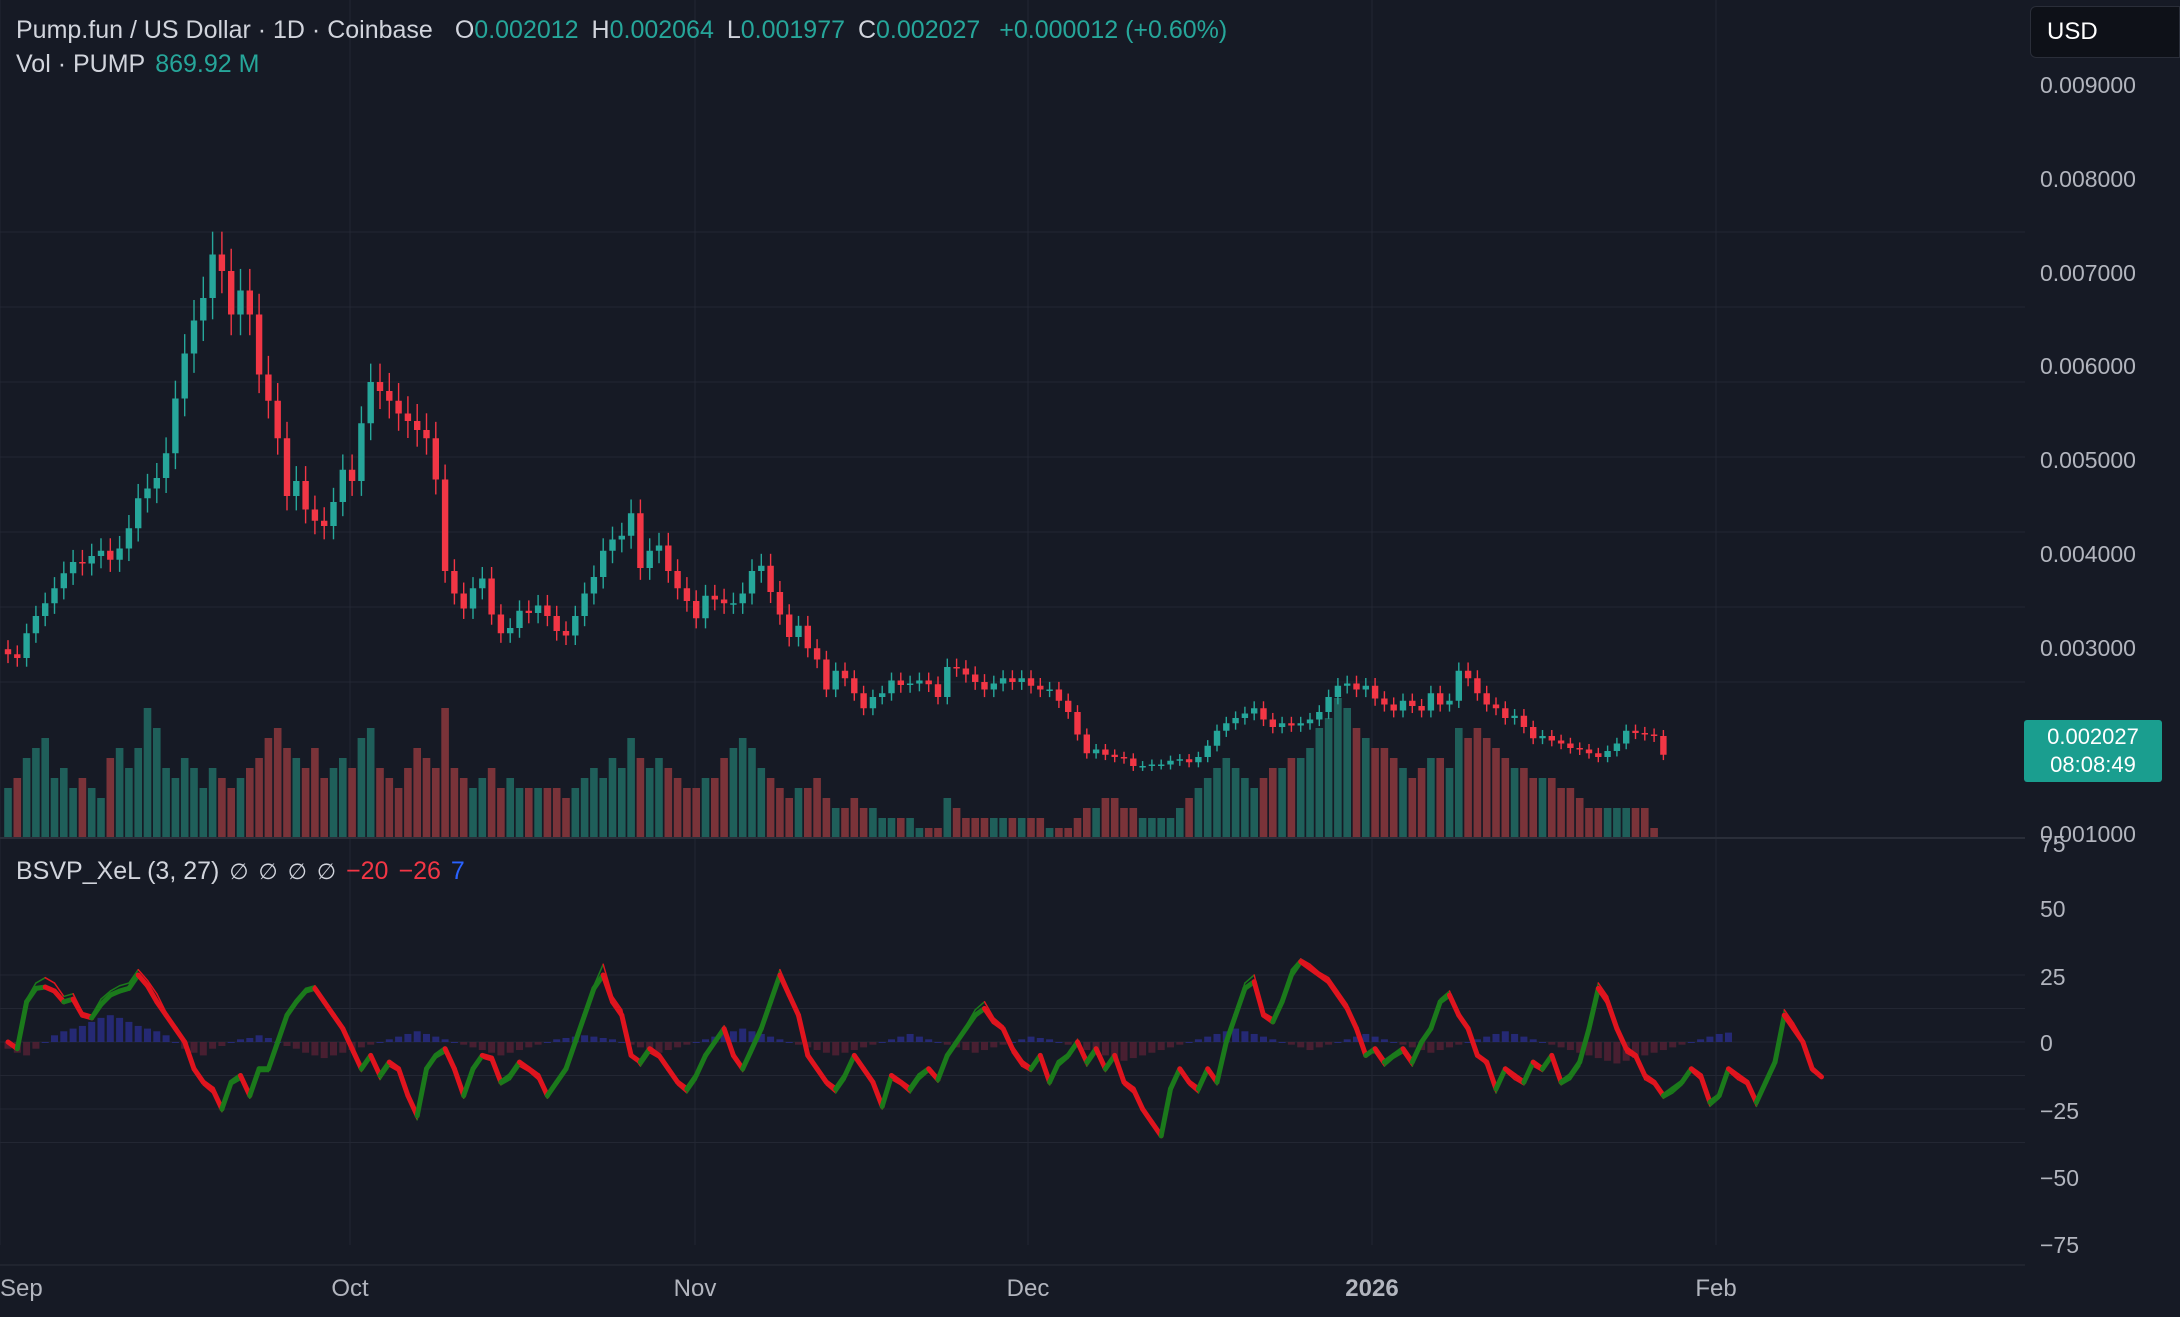  Describe the element at coordinates (2088, 366) in the screenshot. I see `price-tick-label: 0.006000` at that location.